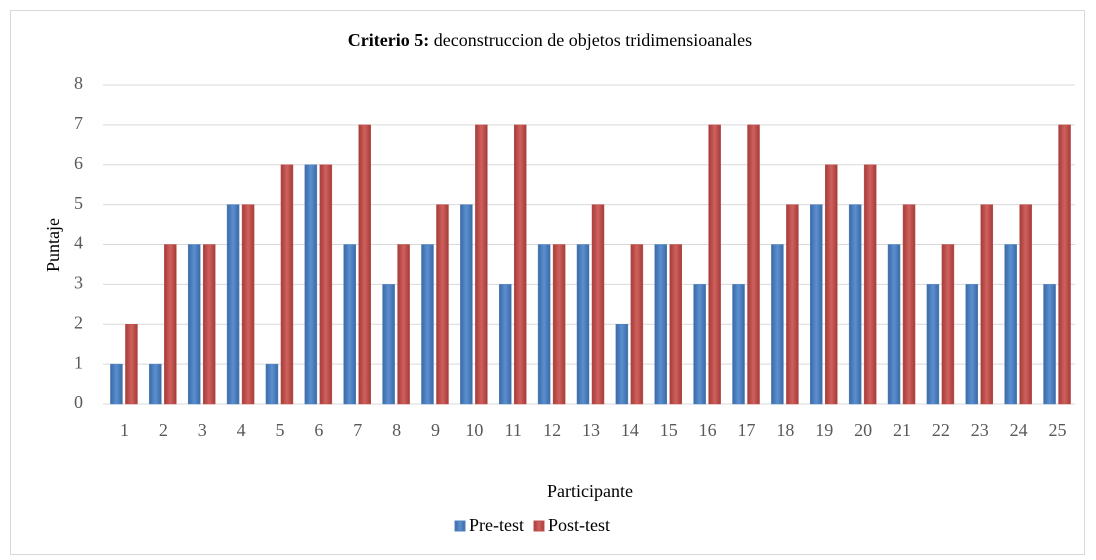  I want to click on x-tick-label: 13, so click(591, 430).